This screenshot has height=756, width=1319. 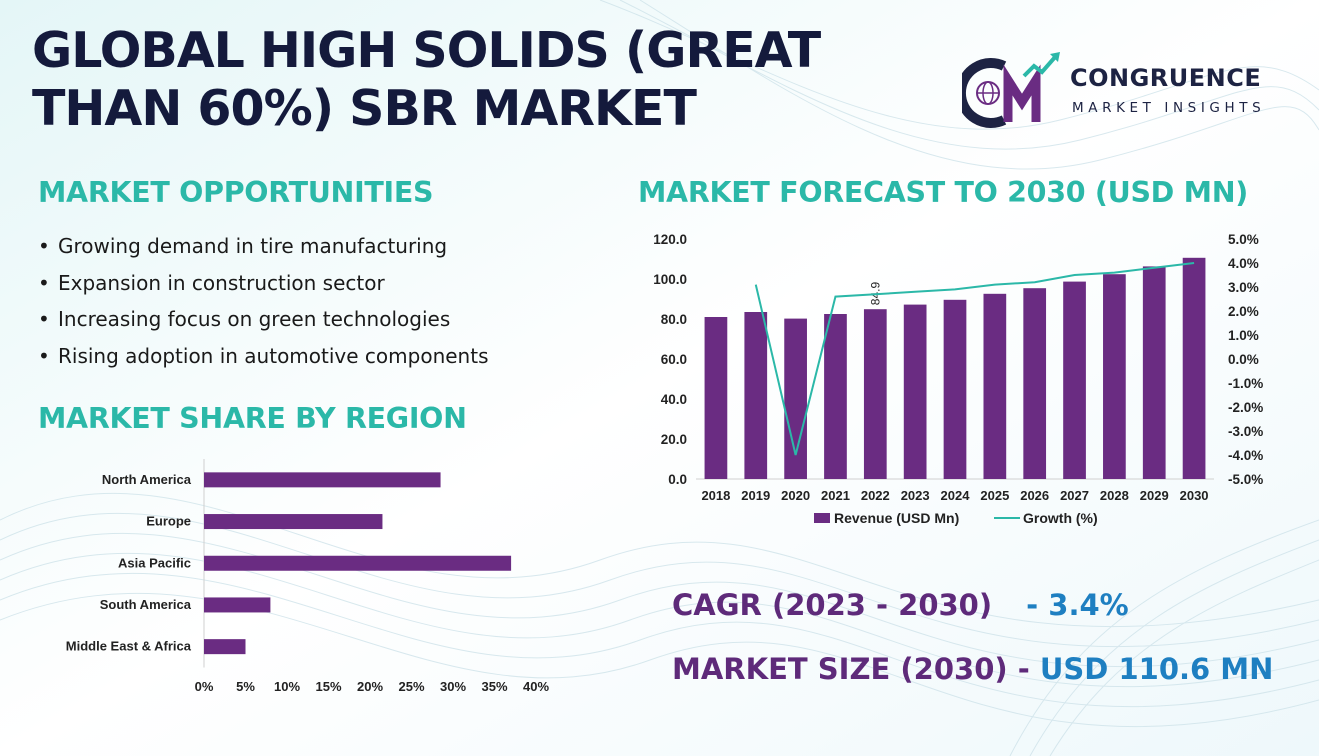 I want to click on category-label: South America, so click(x=146, y=604).